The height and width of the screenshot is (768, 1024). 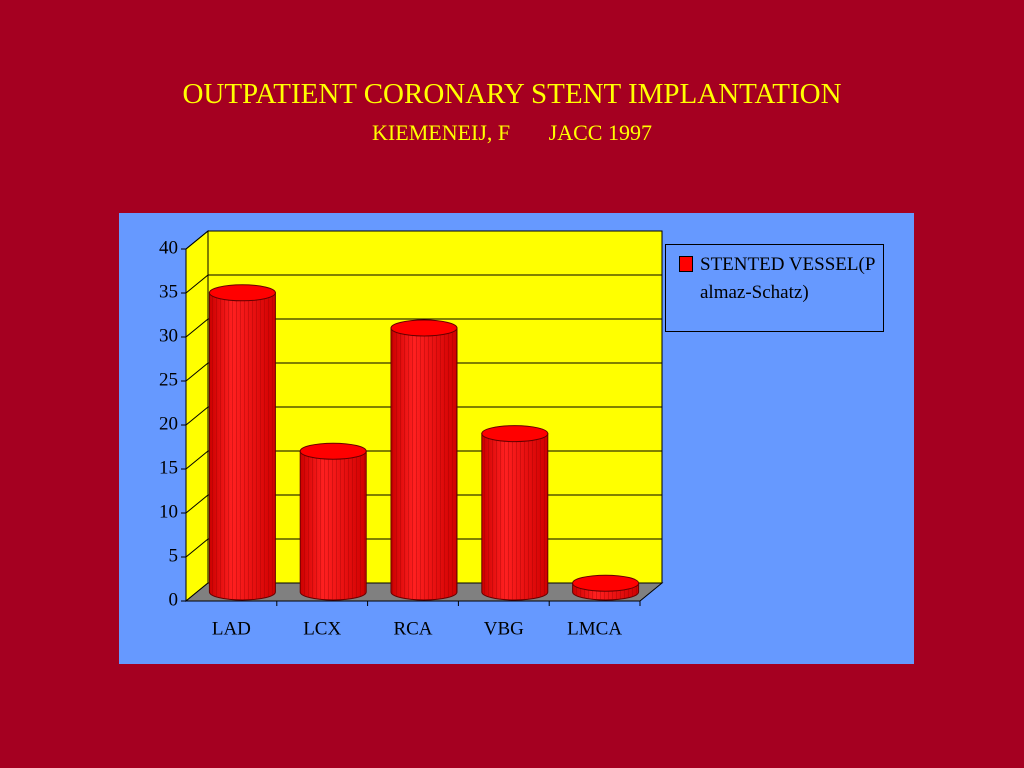 What do you see at coordinates (168, 379) in the screenshot?
I see `y-tick-label: 25` at bounding box center [168, 379].